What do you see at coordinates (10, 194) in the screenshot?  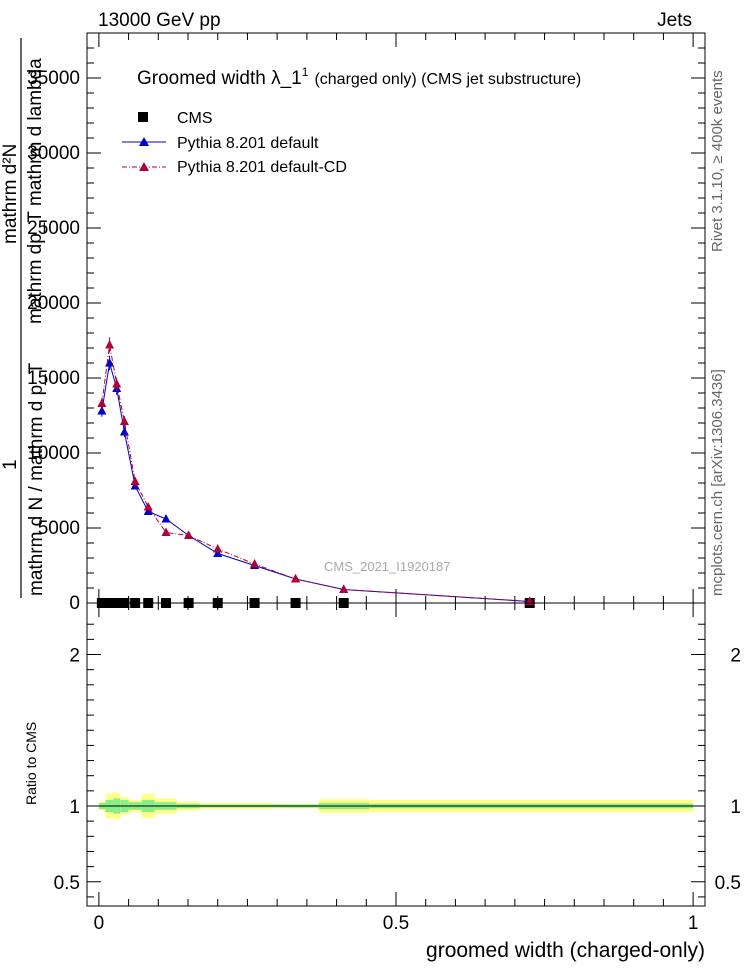 I see `ylabel-numerator: mathrm d²N` at bounding box center [10, 194].